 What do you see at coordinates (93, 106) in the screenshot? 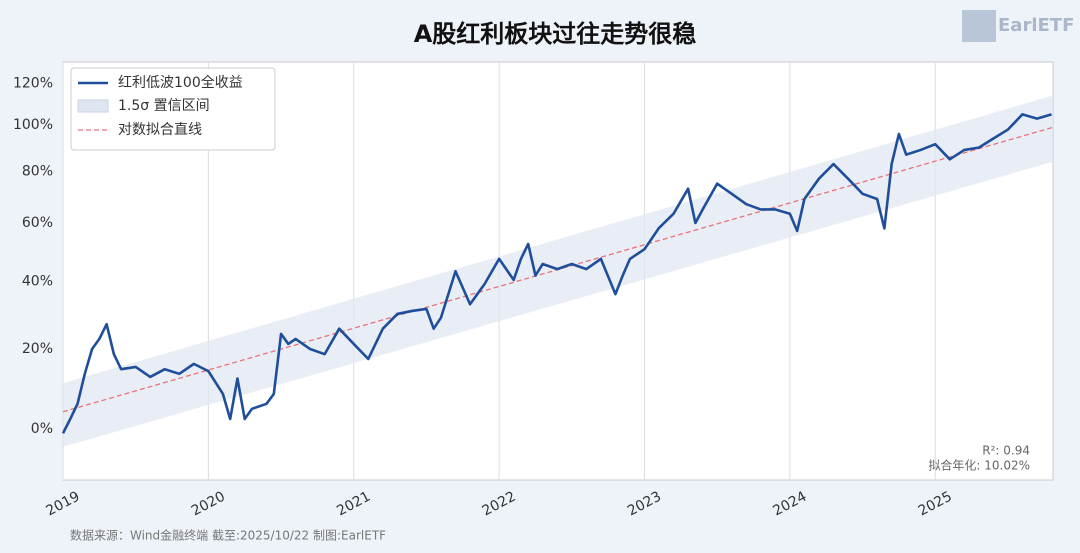
I see `legend-swatch` at bounding box center [93, 106].